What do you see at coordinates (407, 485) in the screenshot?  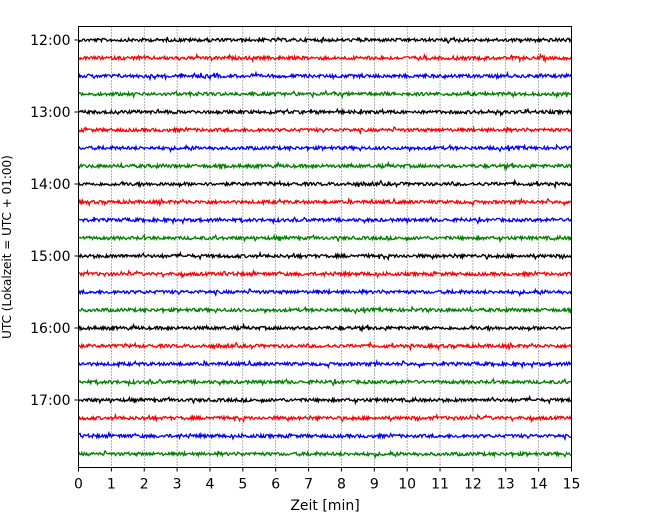 I see `x-tick-label-10: 10` at bounding box center [407, 485].